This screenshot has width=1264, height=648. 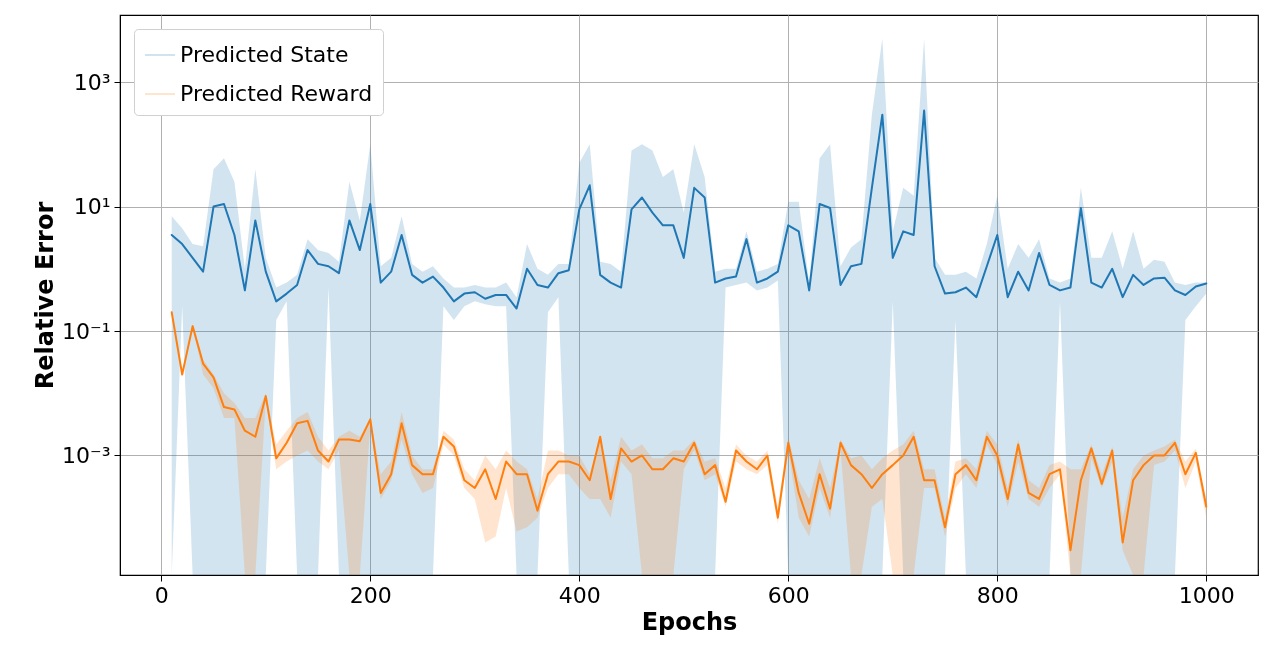 What do you see at coordinates (370, 595) in the screenshot?
I see `x-tick-label: 200` at bounding box center [370, 595].